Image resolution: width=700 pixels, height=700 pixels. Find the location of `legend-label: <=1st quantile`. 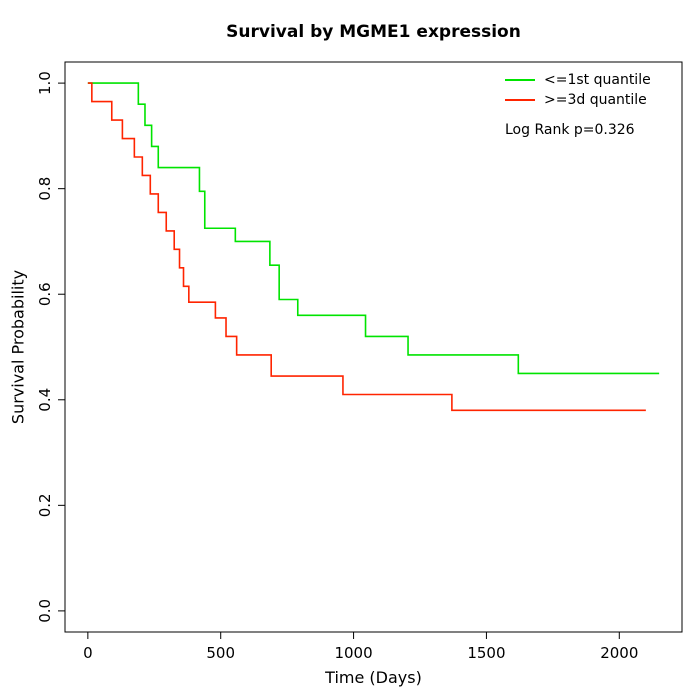

legend-label: <=1st quantile is located at coordinates (597, 80).